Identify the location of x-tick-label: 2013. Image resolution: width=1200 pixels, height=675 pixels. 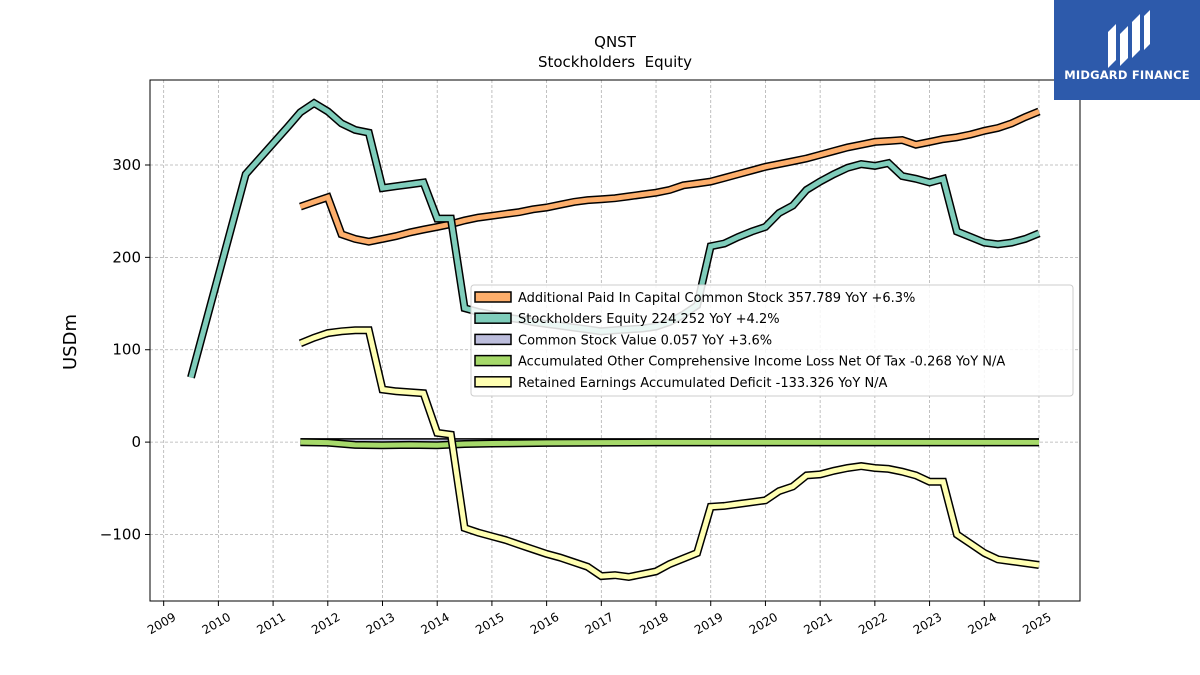
(380, 623).